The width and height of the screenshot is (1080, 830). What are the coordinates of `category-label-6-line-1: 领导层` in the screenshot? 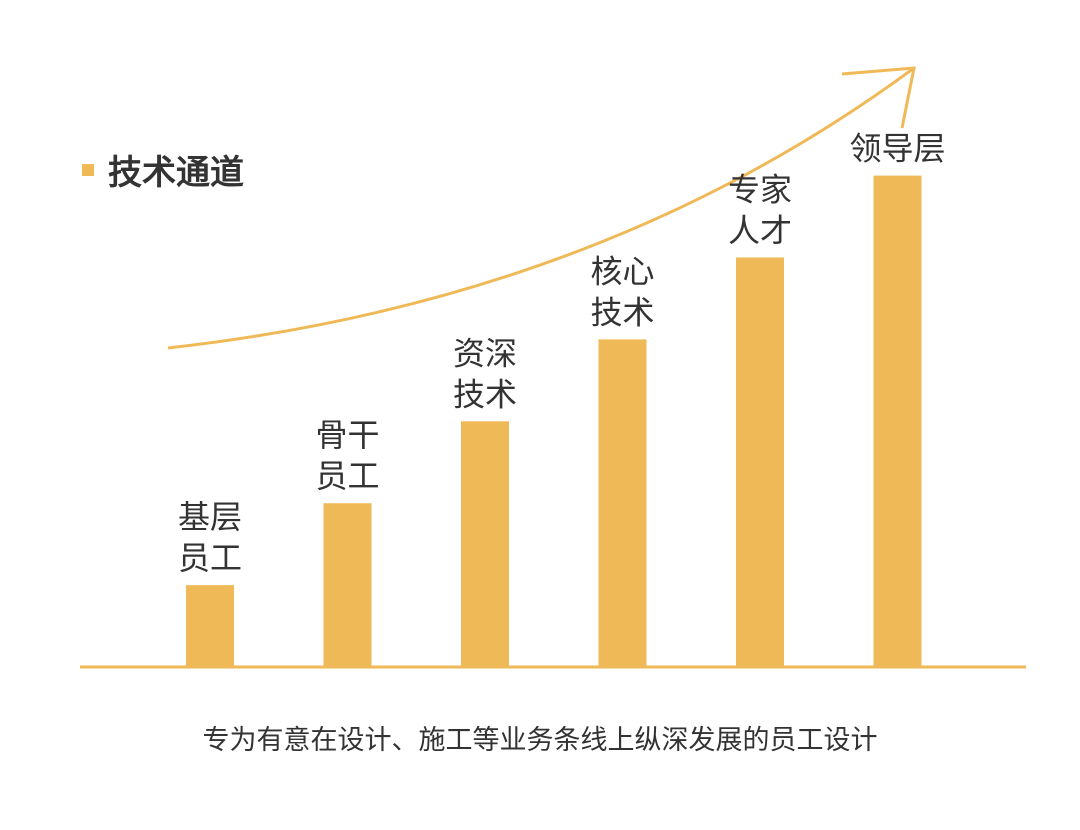 It's located at (897, 149).